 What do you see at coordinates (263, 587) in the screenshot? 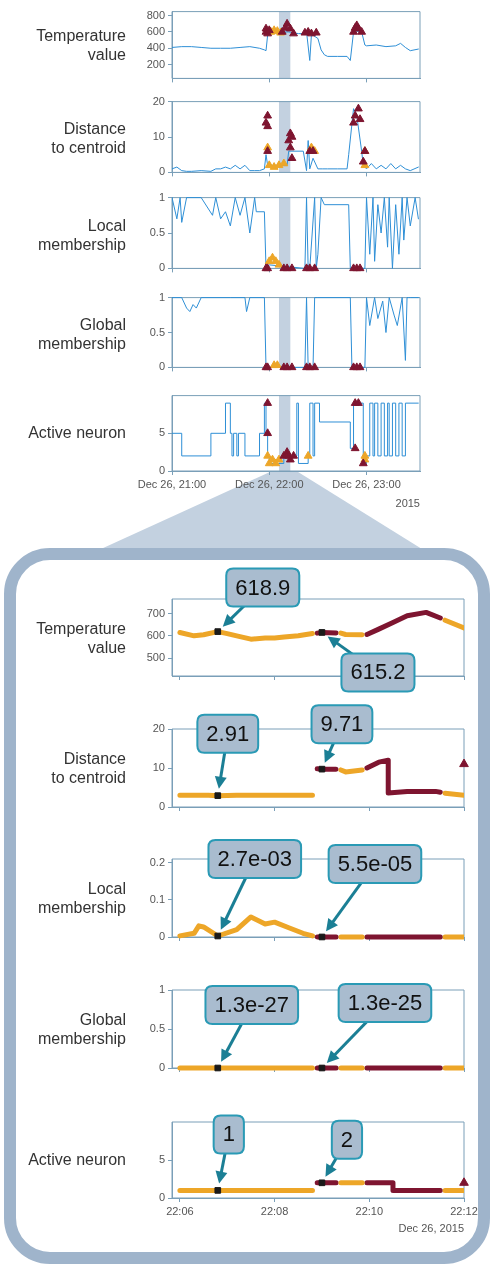
I see `annotation: 618.9` at bounding box center [263, 587].